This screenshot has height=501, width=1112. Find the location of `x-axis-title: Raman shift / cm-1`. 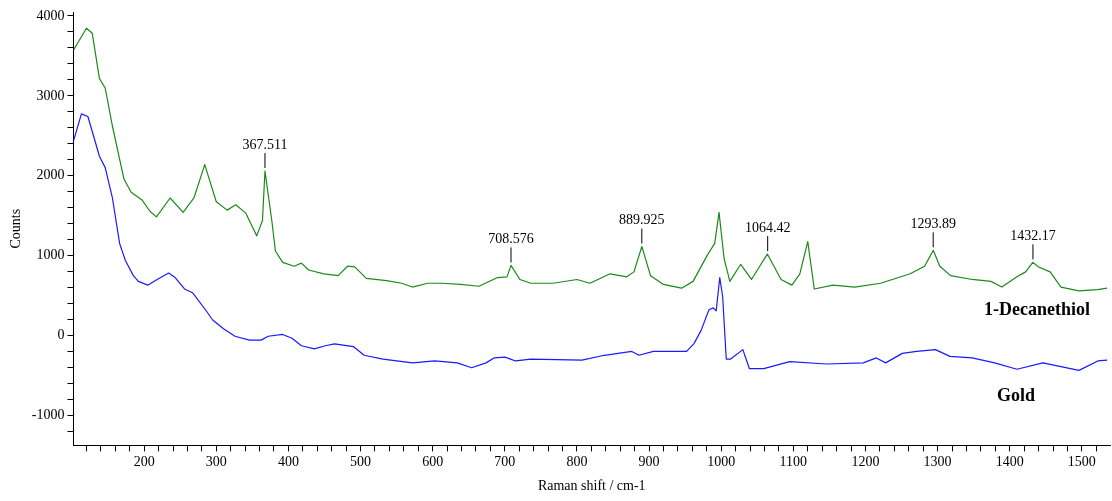

x-axis-title: Raman shift / cm-1 is located at coordinates (591, 486).